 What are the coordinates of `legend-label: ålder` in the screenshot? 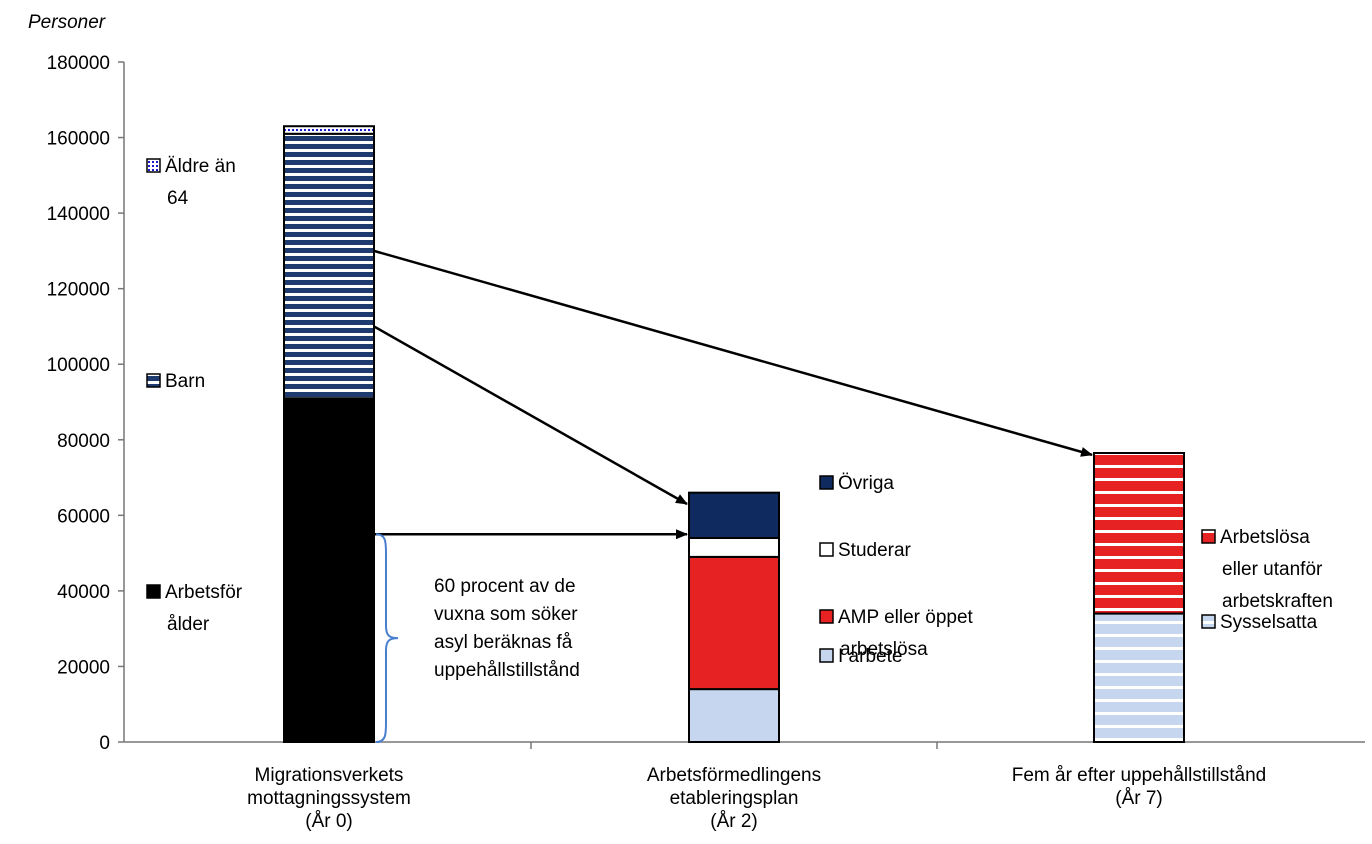 It's located at (188, 624).